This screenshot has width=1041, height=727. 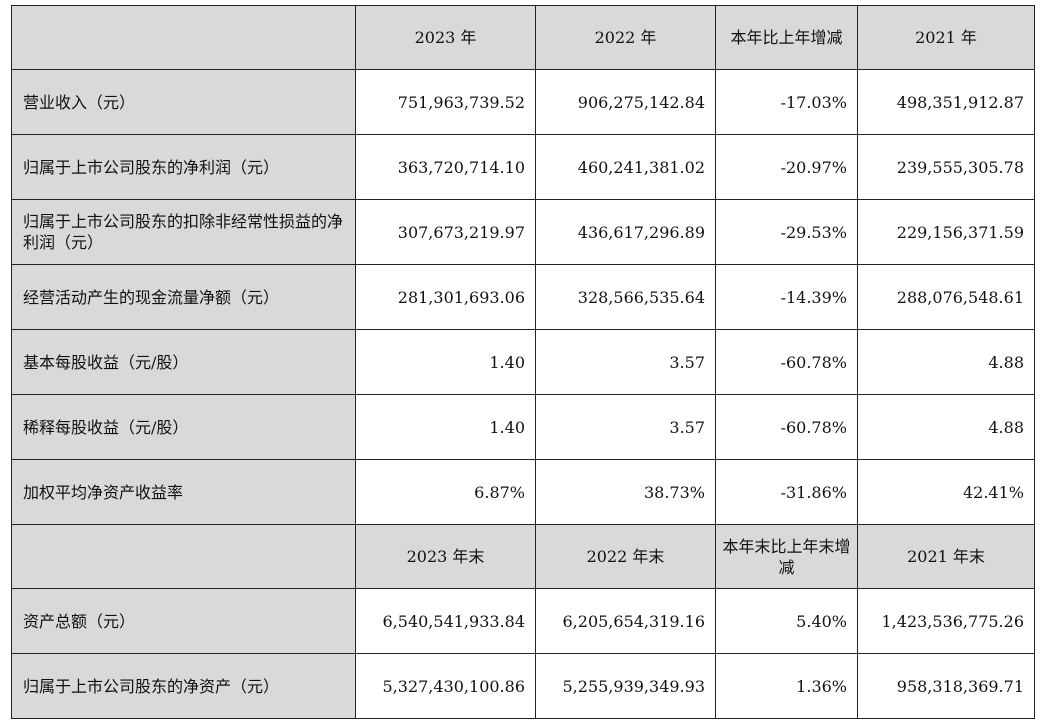 I want to click on header-2021-end: 2021 年末, so click(x=946, y=556).